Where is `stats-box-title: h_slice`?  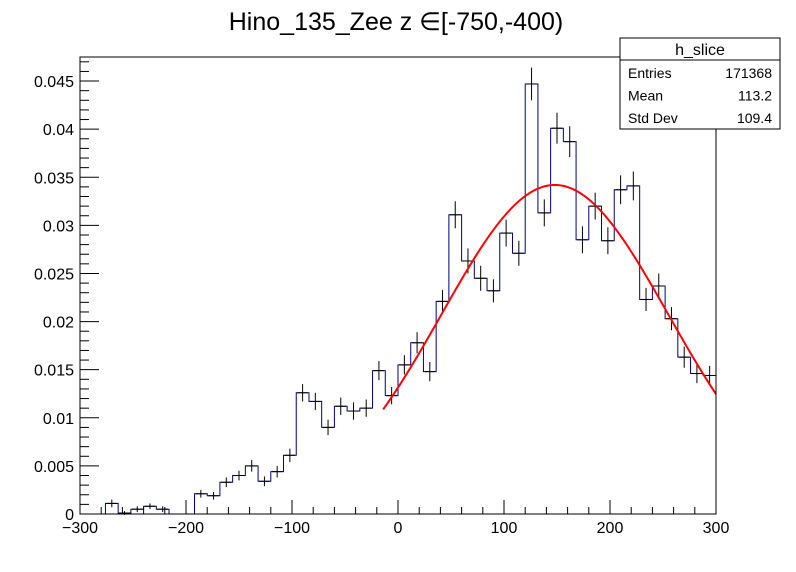 stats-box-title: h_slice is located at coordinates (700, 50).